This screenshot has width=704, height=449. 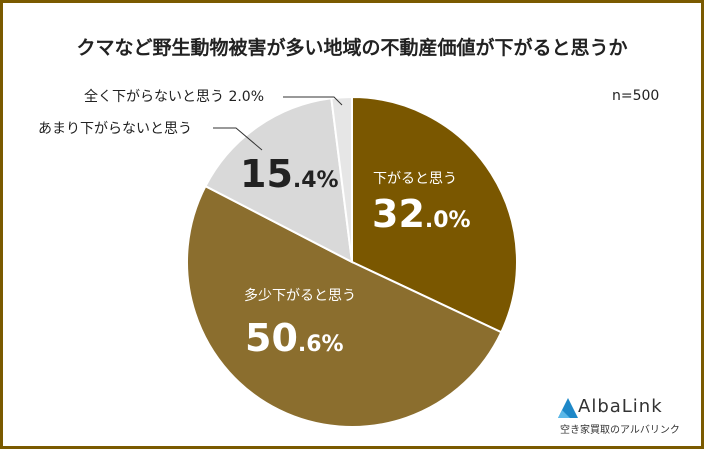 What do you see at coordinates (421, 214) in the screenshot?
I see `label-s1-value: 32.0%` at bounding box center [421, 214].